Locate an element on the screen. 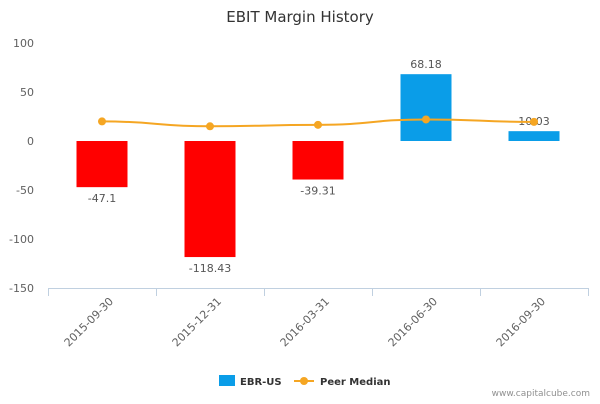 Image resolution: width=600 pixels, height=404 pixels. legend-marker-peer-median is located at coordinates (304, 381).